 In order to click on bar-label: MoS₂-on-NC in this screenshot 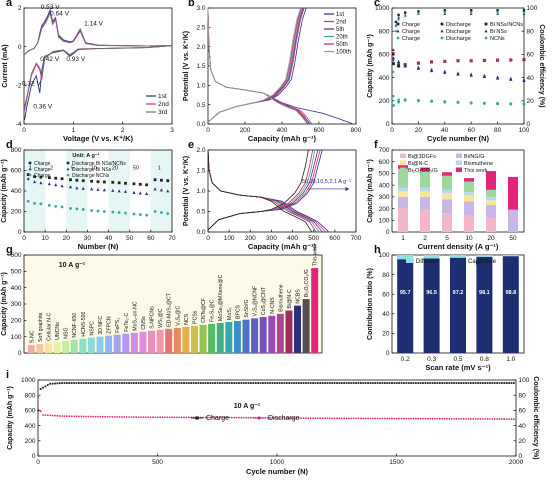, I will do `click(135, 316)`.